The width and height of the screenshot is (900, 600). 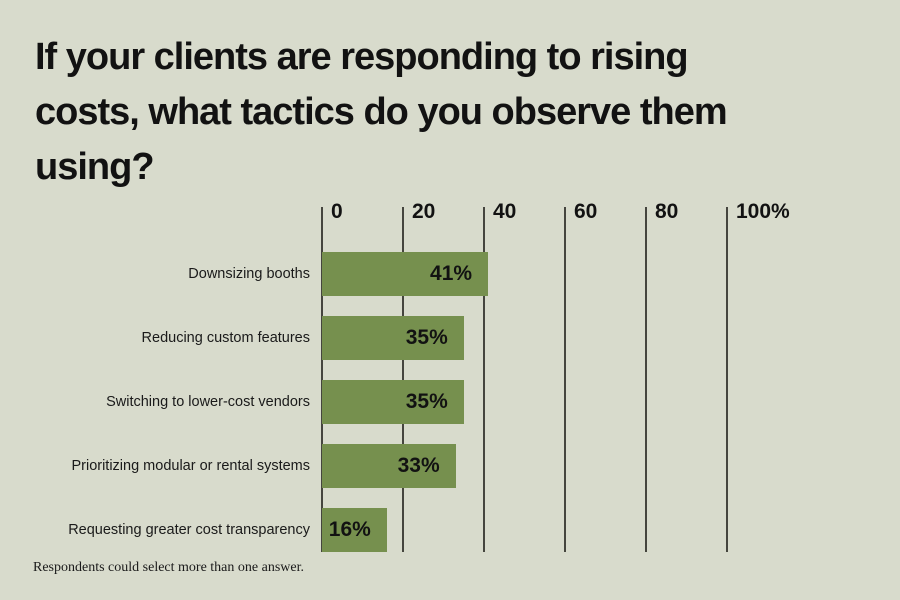 I want to click on category-label: Switching to lower-cost vendors, so click(x=208, y=402).